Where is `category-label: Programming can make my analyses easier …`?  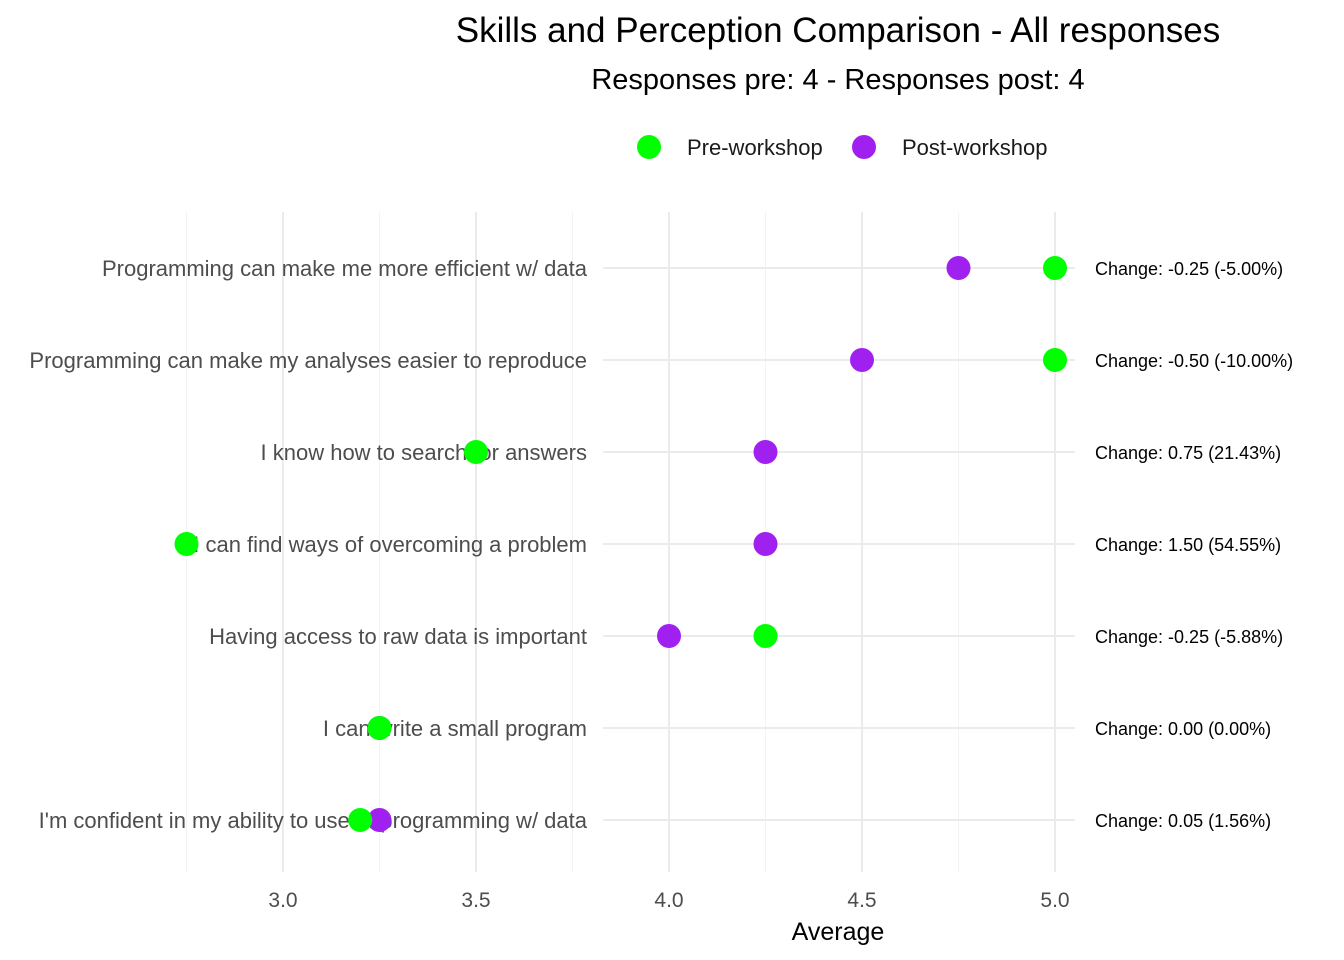
category-label: Programming can make my analyses easier … is located at coordinates (308, 360).